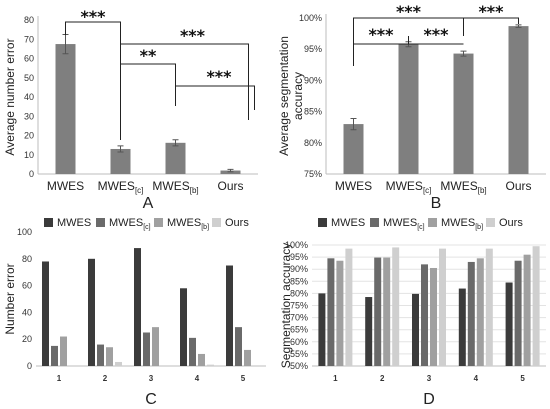 The height and width of the screenshot is (409, 550). Describe the element at coordinates (29, 78) in the screenshot. I see `y-tick-label: 50` at that location.